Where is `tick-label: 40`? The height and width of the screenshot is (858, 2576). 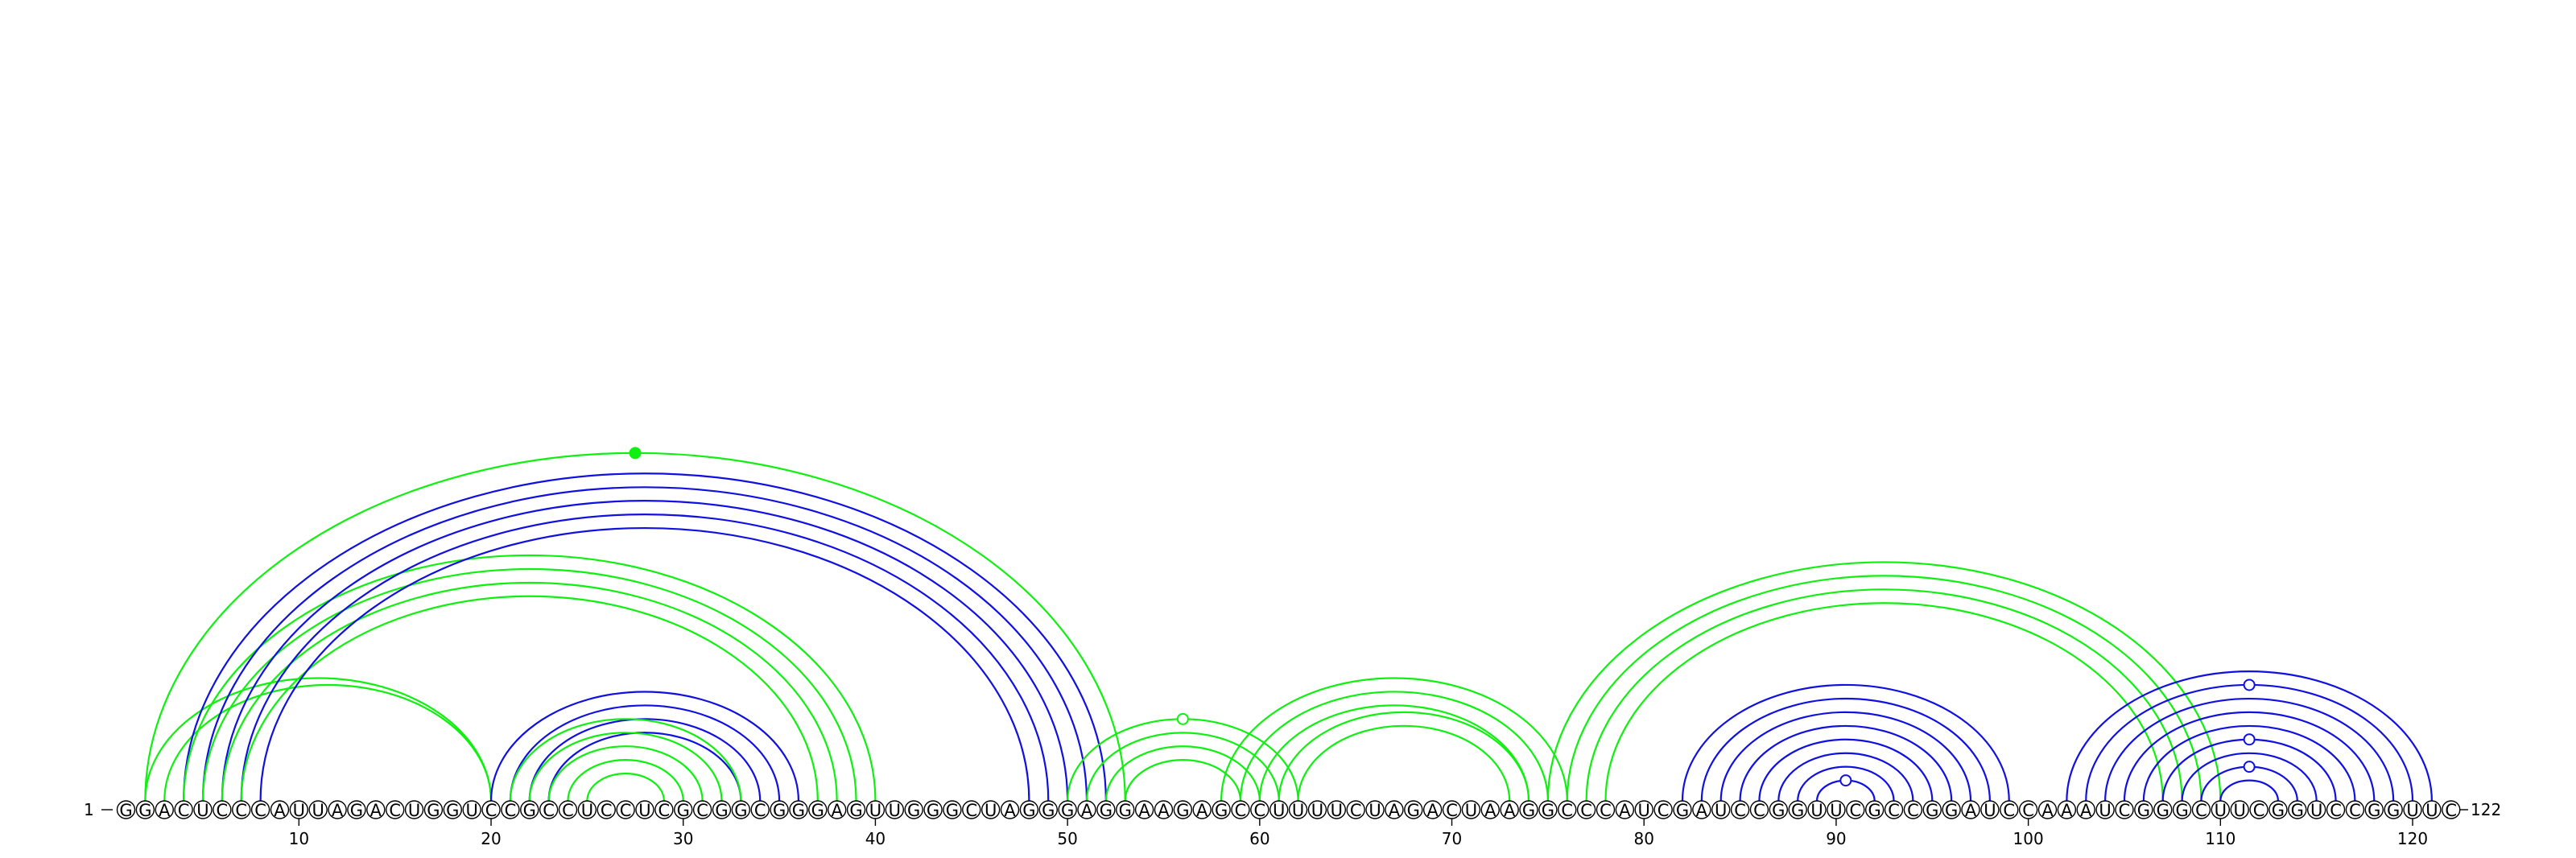 tick-label: 40 is located at coordinates (875, 838).